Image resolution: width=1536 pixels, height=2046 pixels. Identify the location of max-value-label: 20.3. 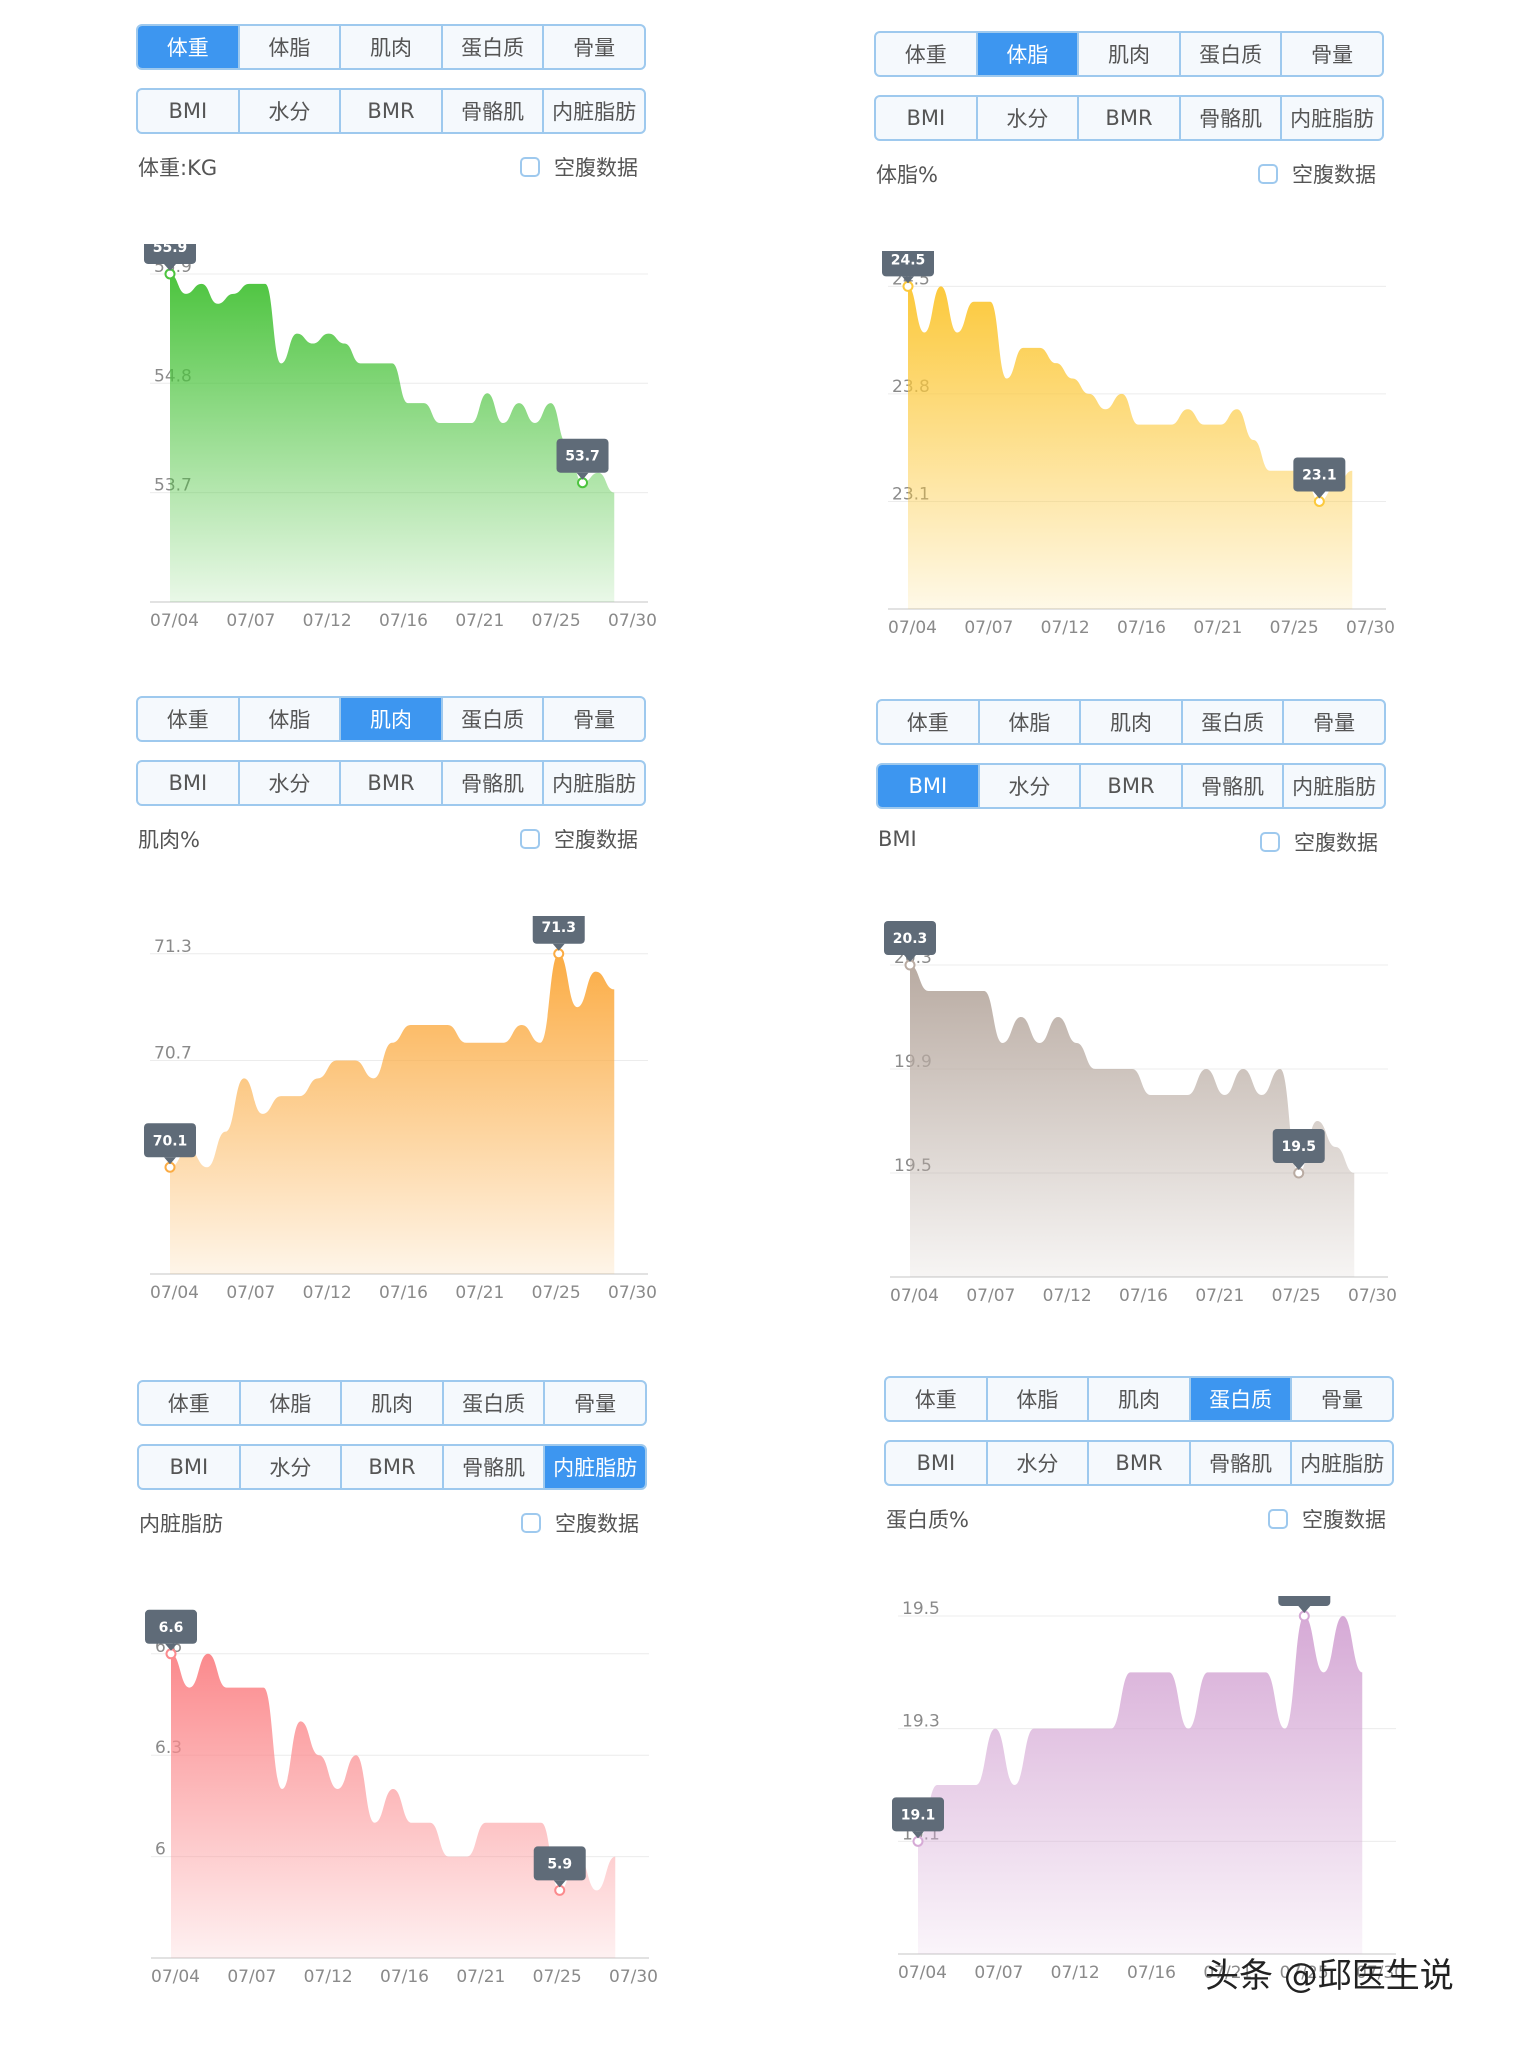
(910, 939).